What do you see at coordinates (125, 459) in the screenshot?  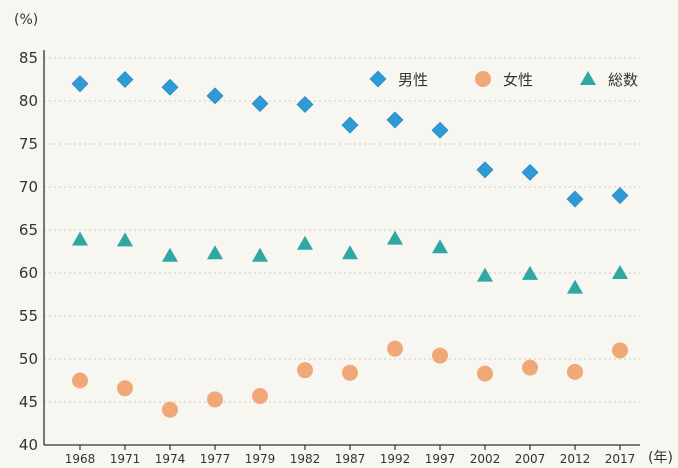 I see `x-tick-label: 1971` at bounding box center [125, 459].